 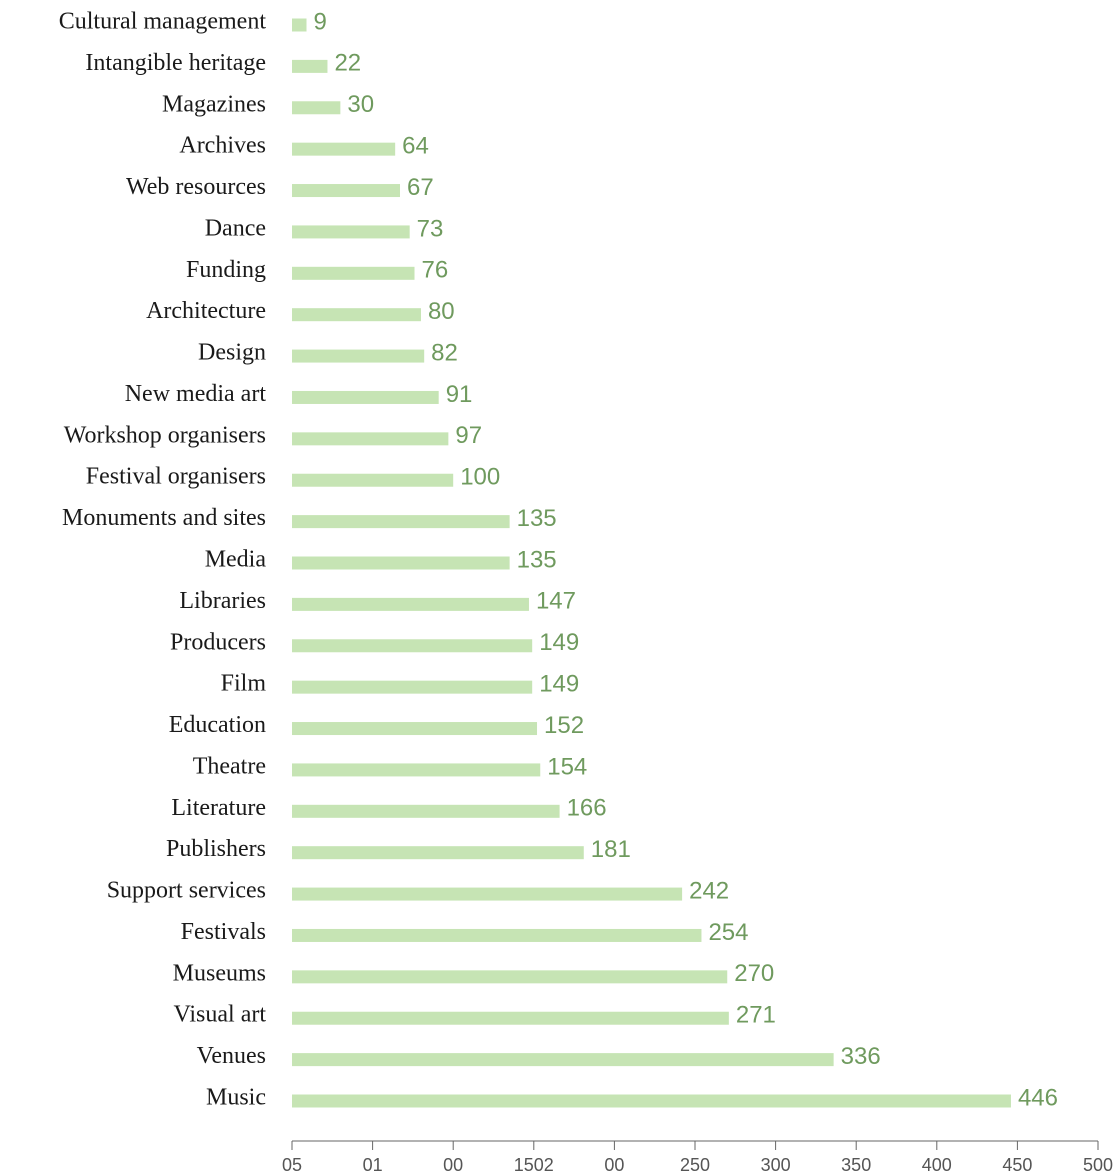 What do you see at coordinates (216, 849) in the screenshot?
I see `category-label: Publishers` at bounding box center [216, 849].